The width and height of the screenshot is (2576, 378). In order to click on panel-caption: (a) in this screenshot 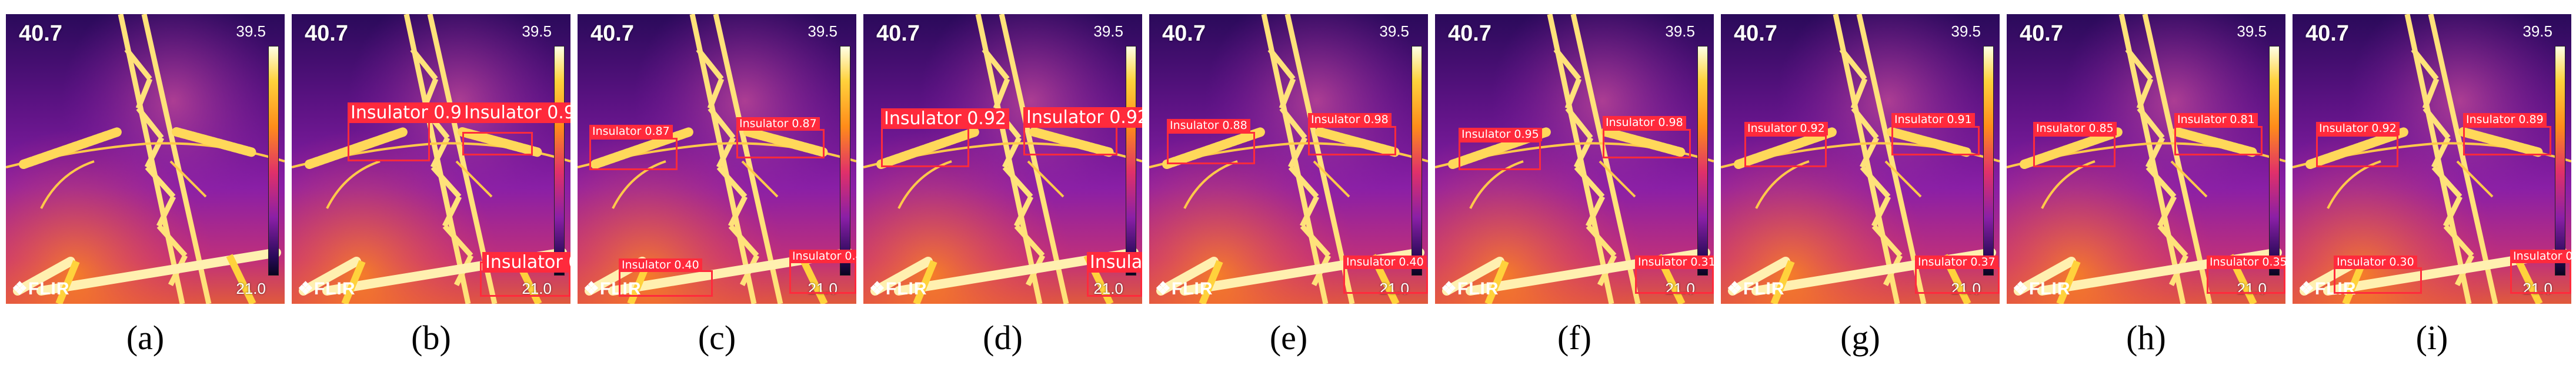, I will do `click(145, 338)`.